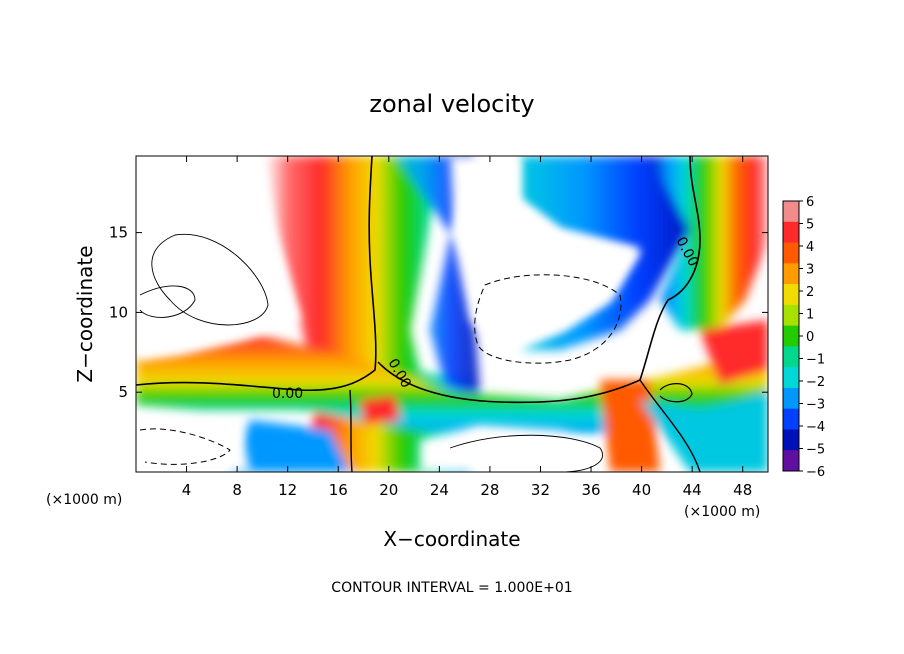 Image resolution: width=904 pixels, height=654 pixels. I want to click on colorbar-tick-label: −3, so click(815, 405).